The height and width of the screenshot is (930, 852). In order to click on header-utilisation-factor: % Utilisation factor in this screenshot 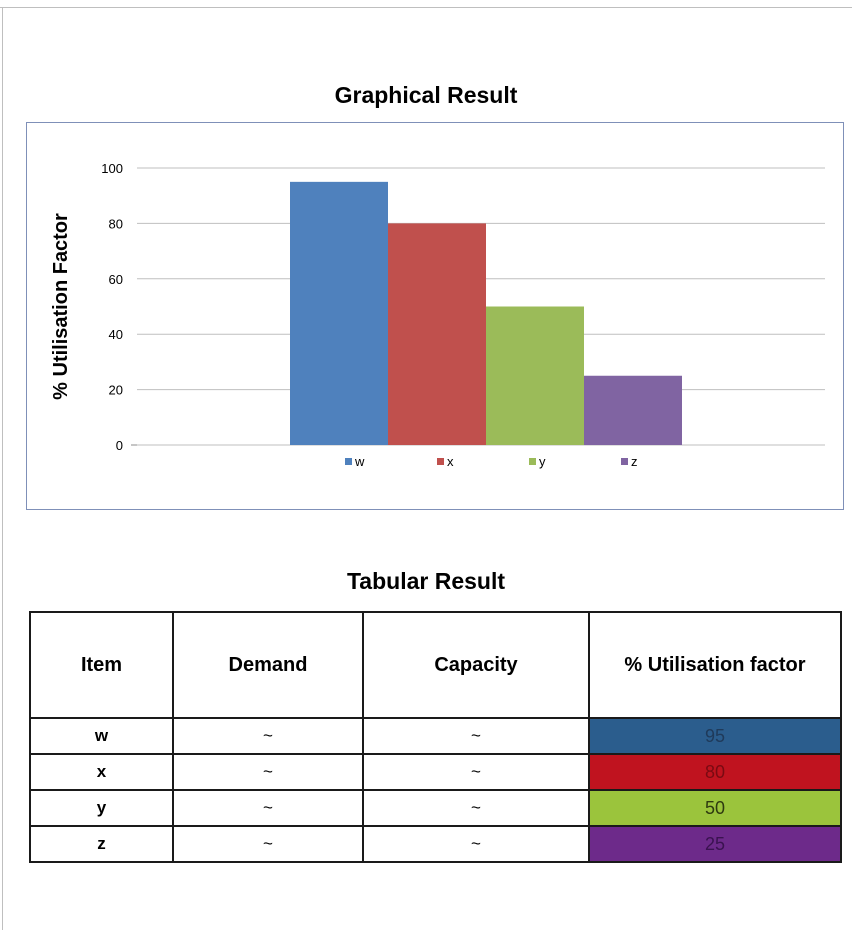, I will do `click(715, 665)`.